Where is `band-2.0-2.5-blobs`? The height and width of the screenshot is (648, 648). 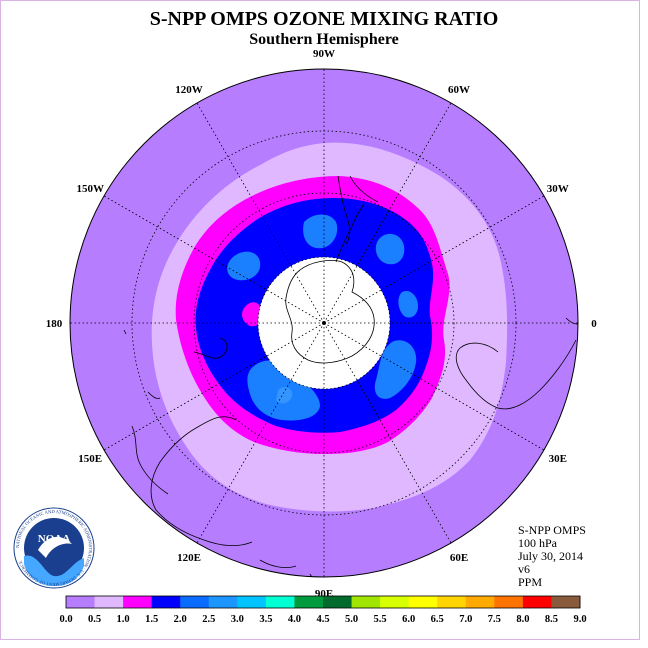
band-2.0-2.5-blobs is located at coordinates (322, 317).